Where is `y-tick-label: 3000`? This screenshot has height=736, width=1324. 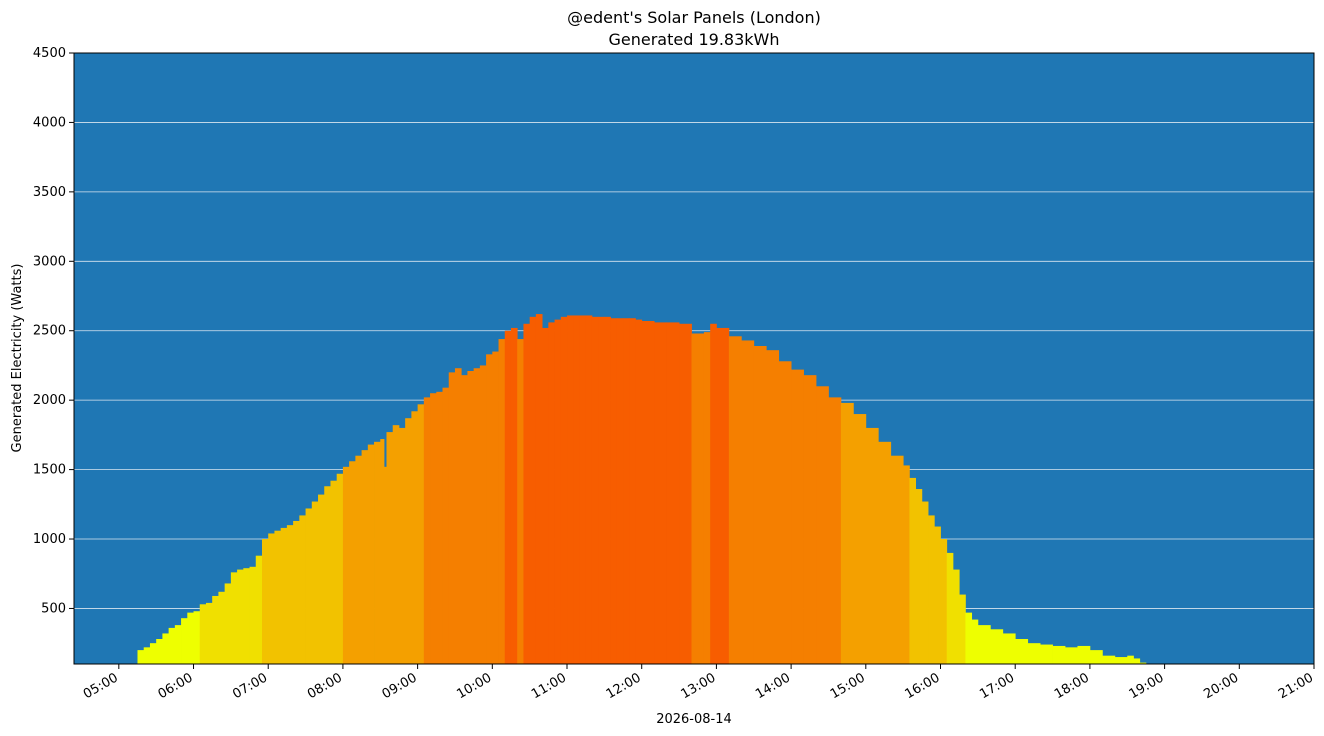
y-tick-label: 3000 is located at coordinates (49, 261).